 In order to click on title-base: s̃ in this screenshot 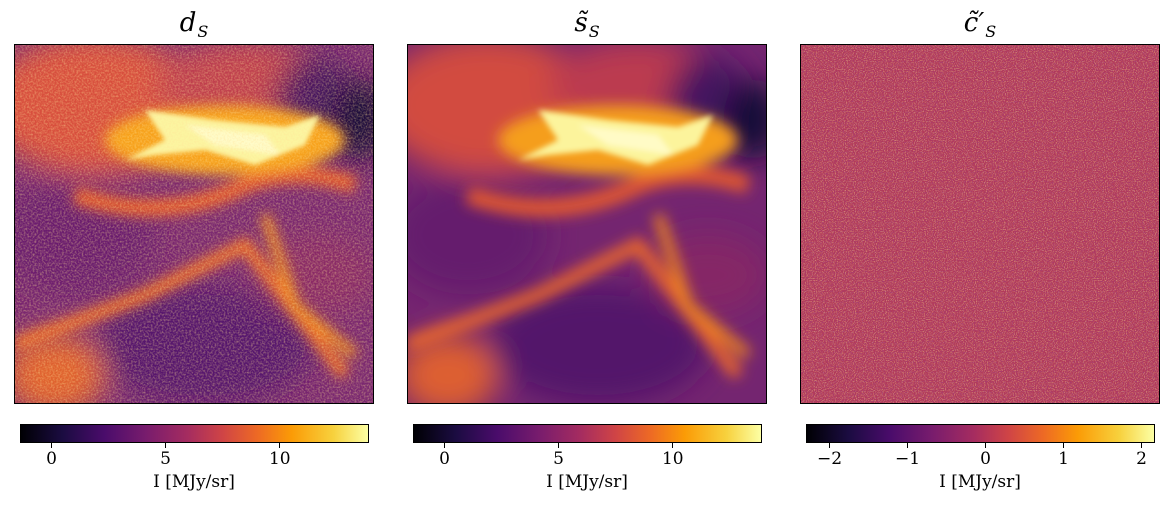, I will do `click(581, 23)`.